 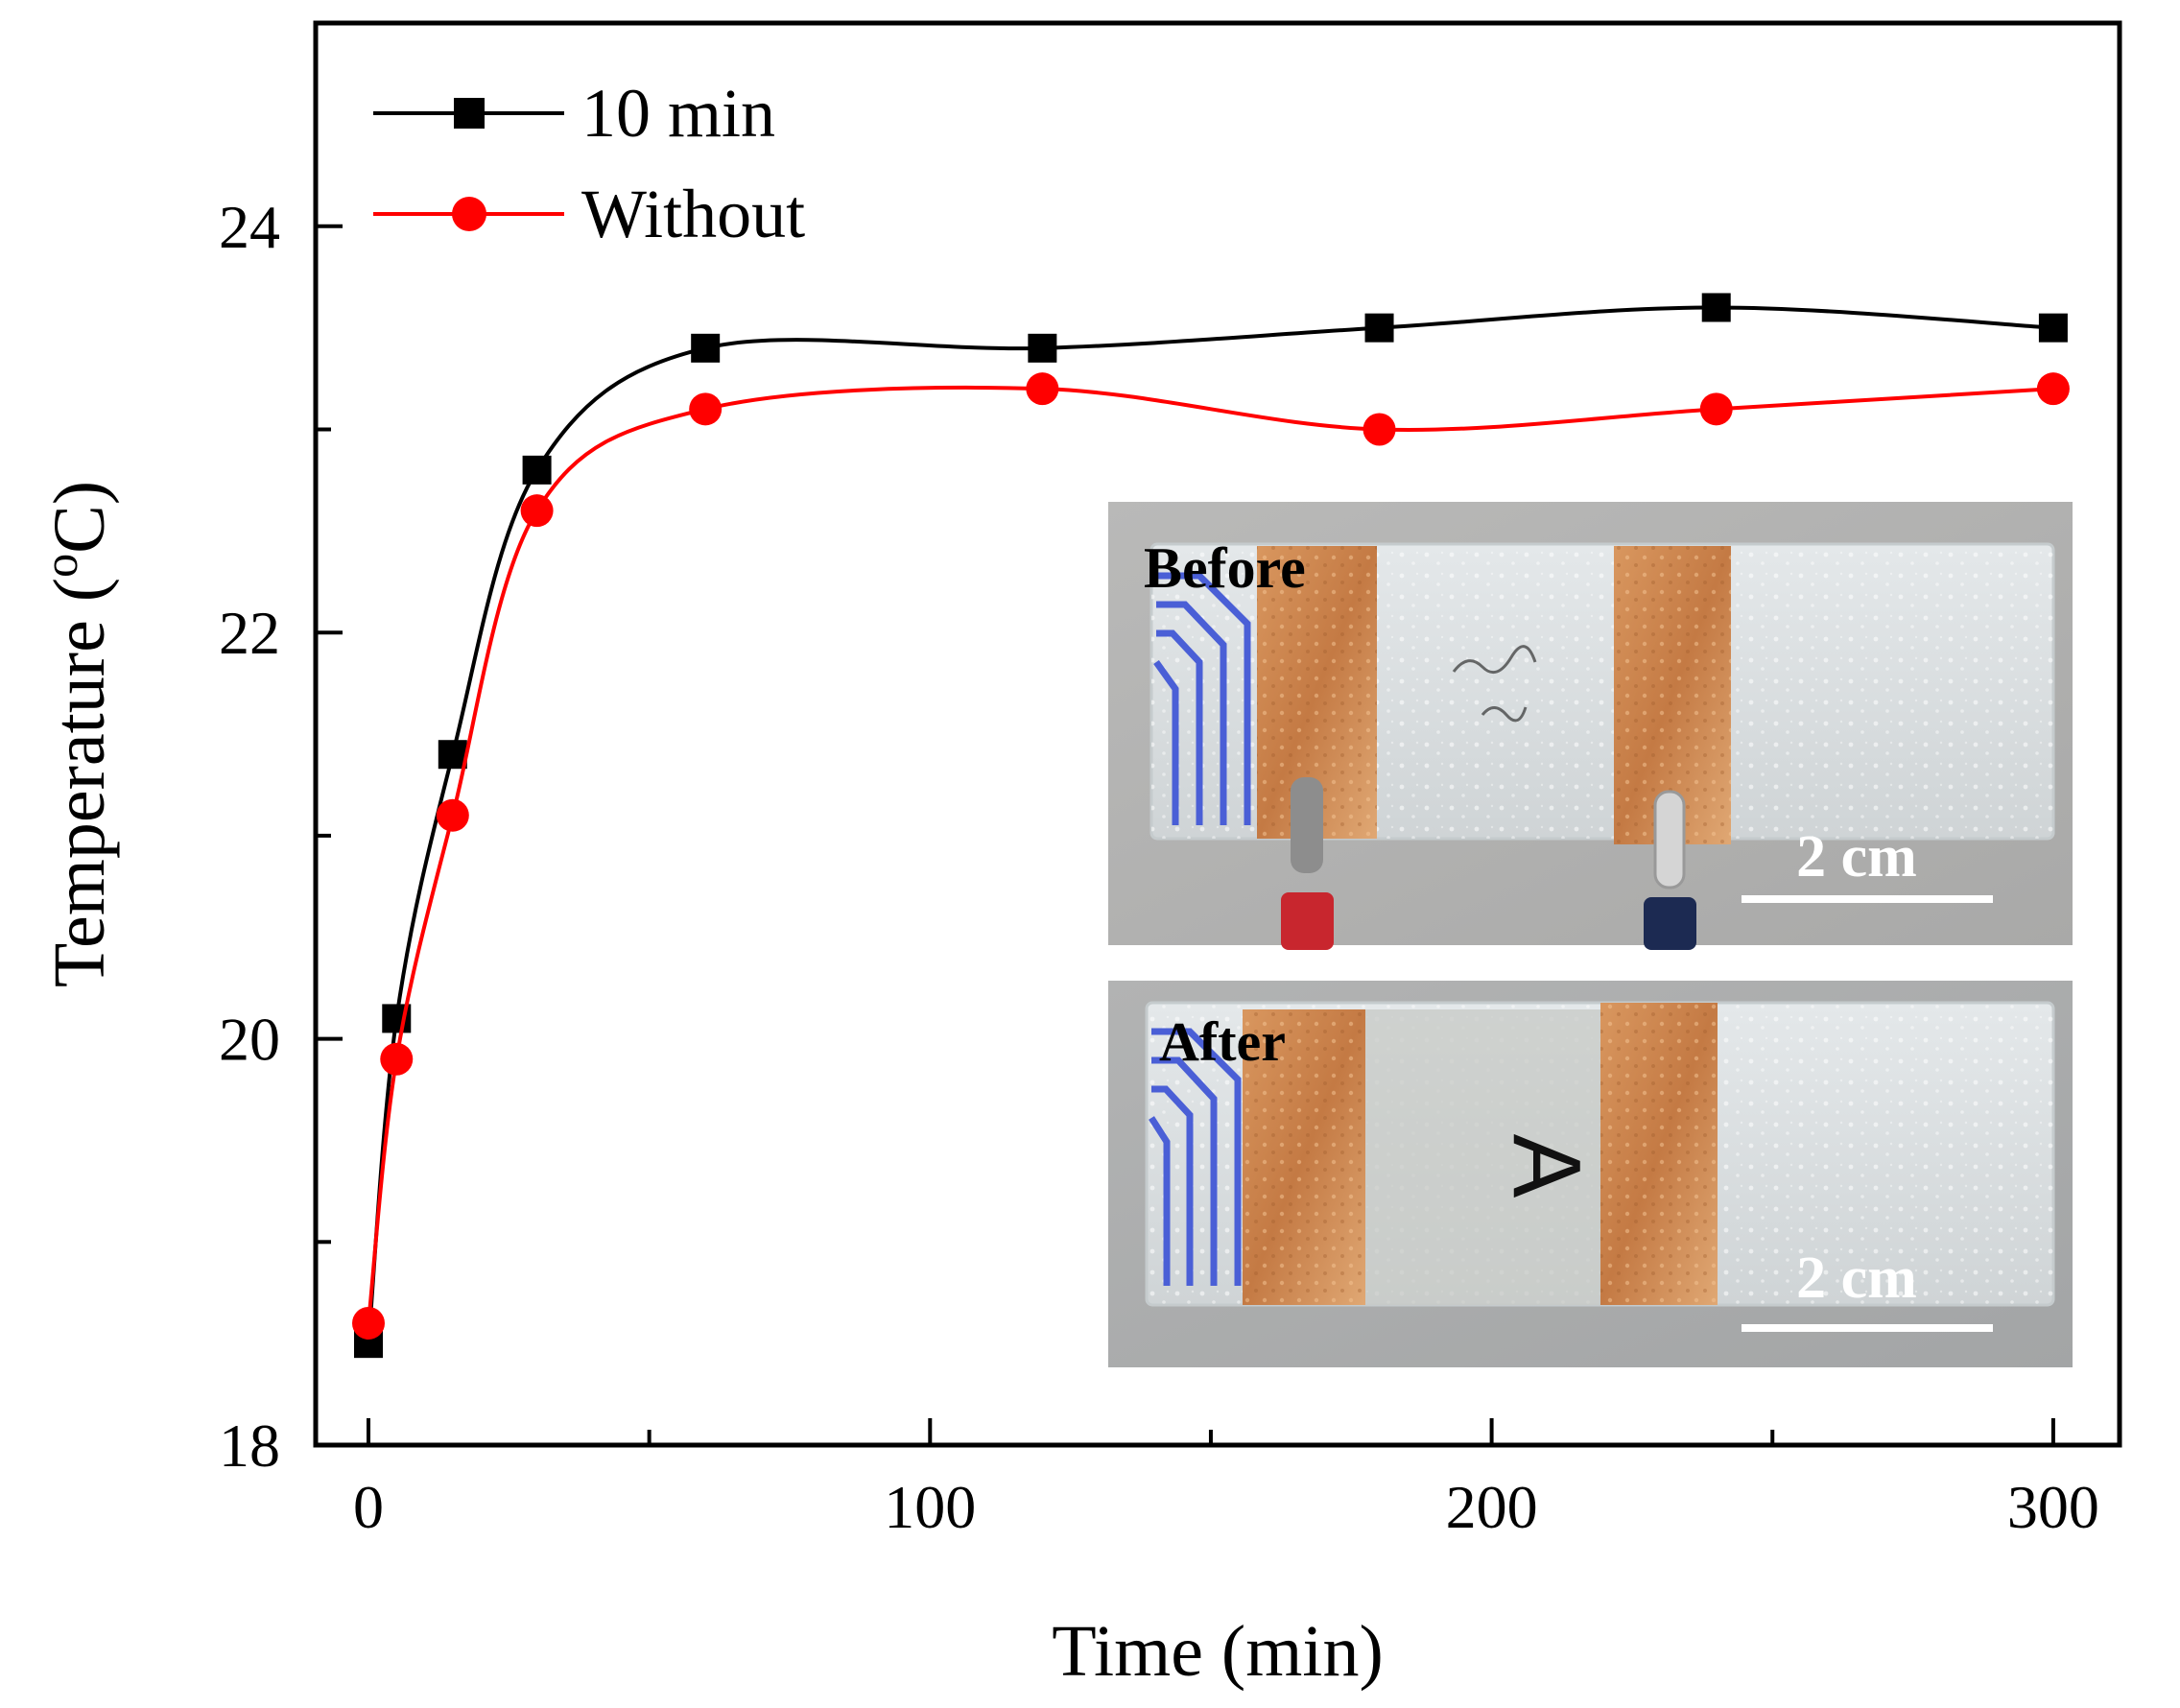 What do you see at coordinates (77, 734) in the screenshot?
I see `y-axis-title: Temperature (oC)` at bounding box center [77, 734].